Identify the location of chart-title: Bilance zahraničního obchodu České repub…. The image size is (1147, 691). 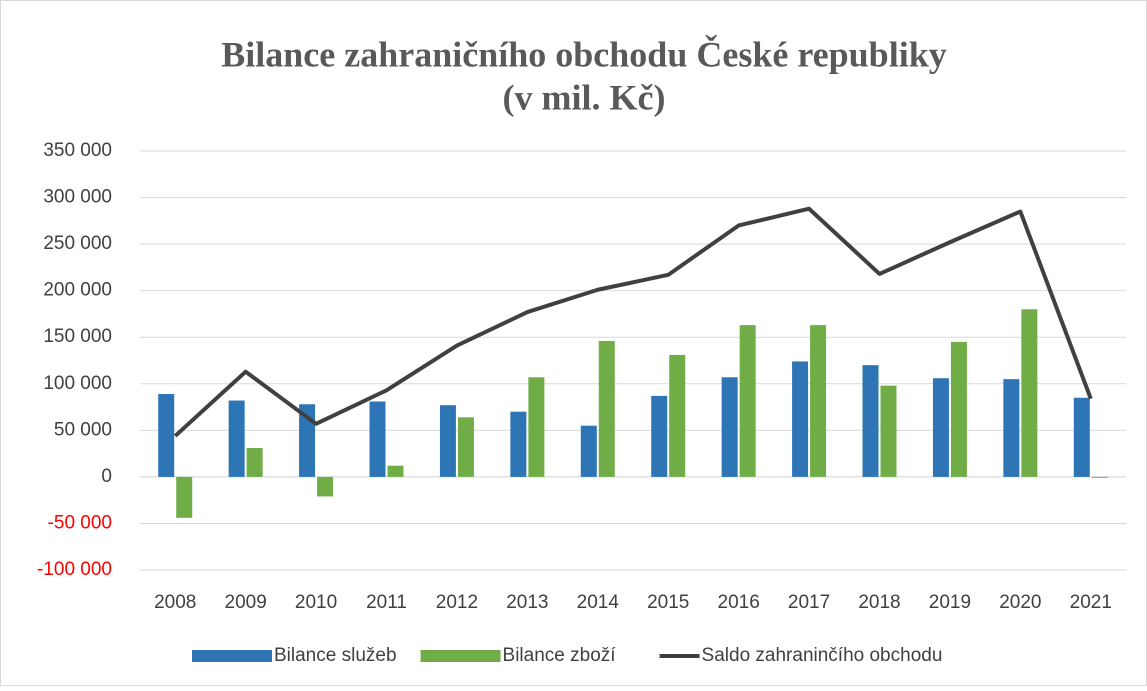
(583, 54).